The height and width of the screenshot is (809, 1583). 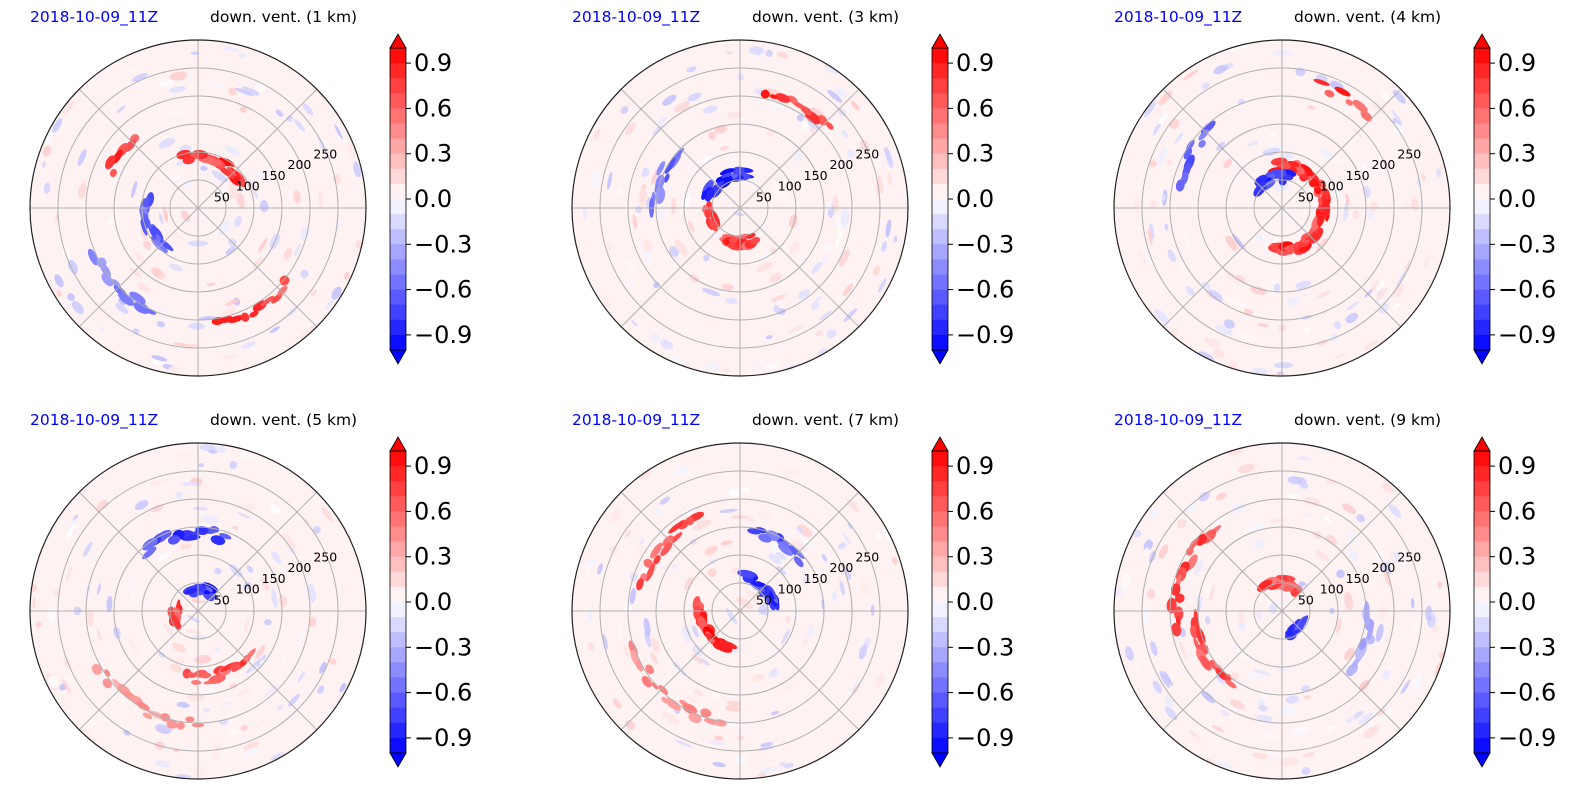 What do you see at coordinates (433, 154) in the screenshot?
I see `colorbar-tick-label: 0.3` at bounding box center [433, 154].